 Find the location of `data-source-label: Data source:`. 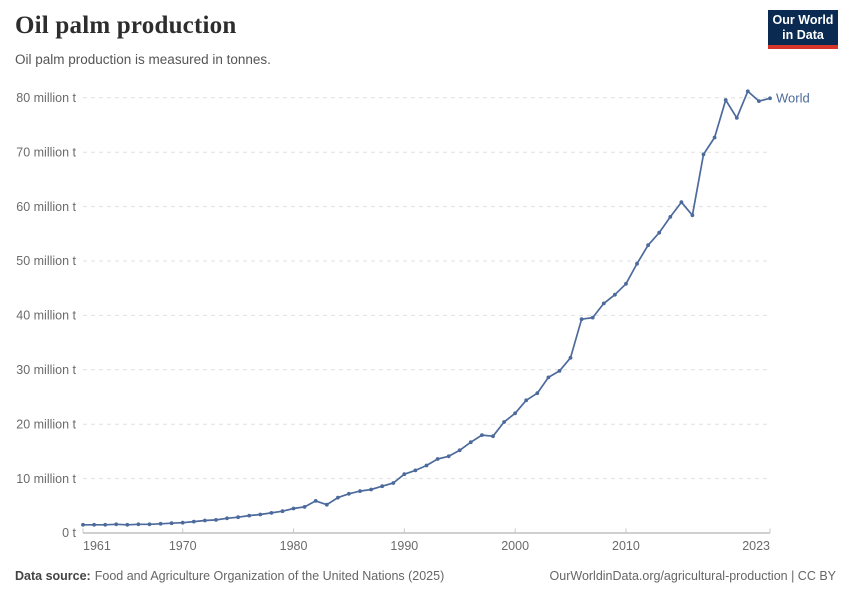

data-source-label: Data source: is located at coordinates (53, 576).